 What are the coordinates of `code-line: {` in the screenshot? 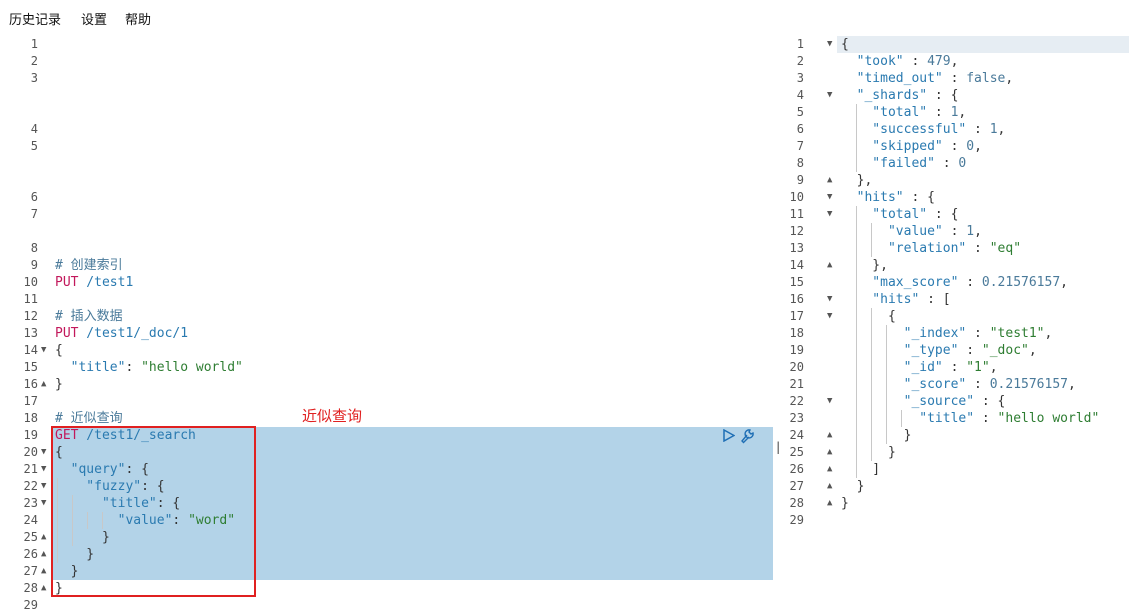 It's located at (59, 452).